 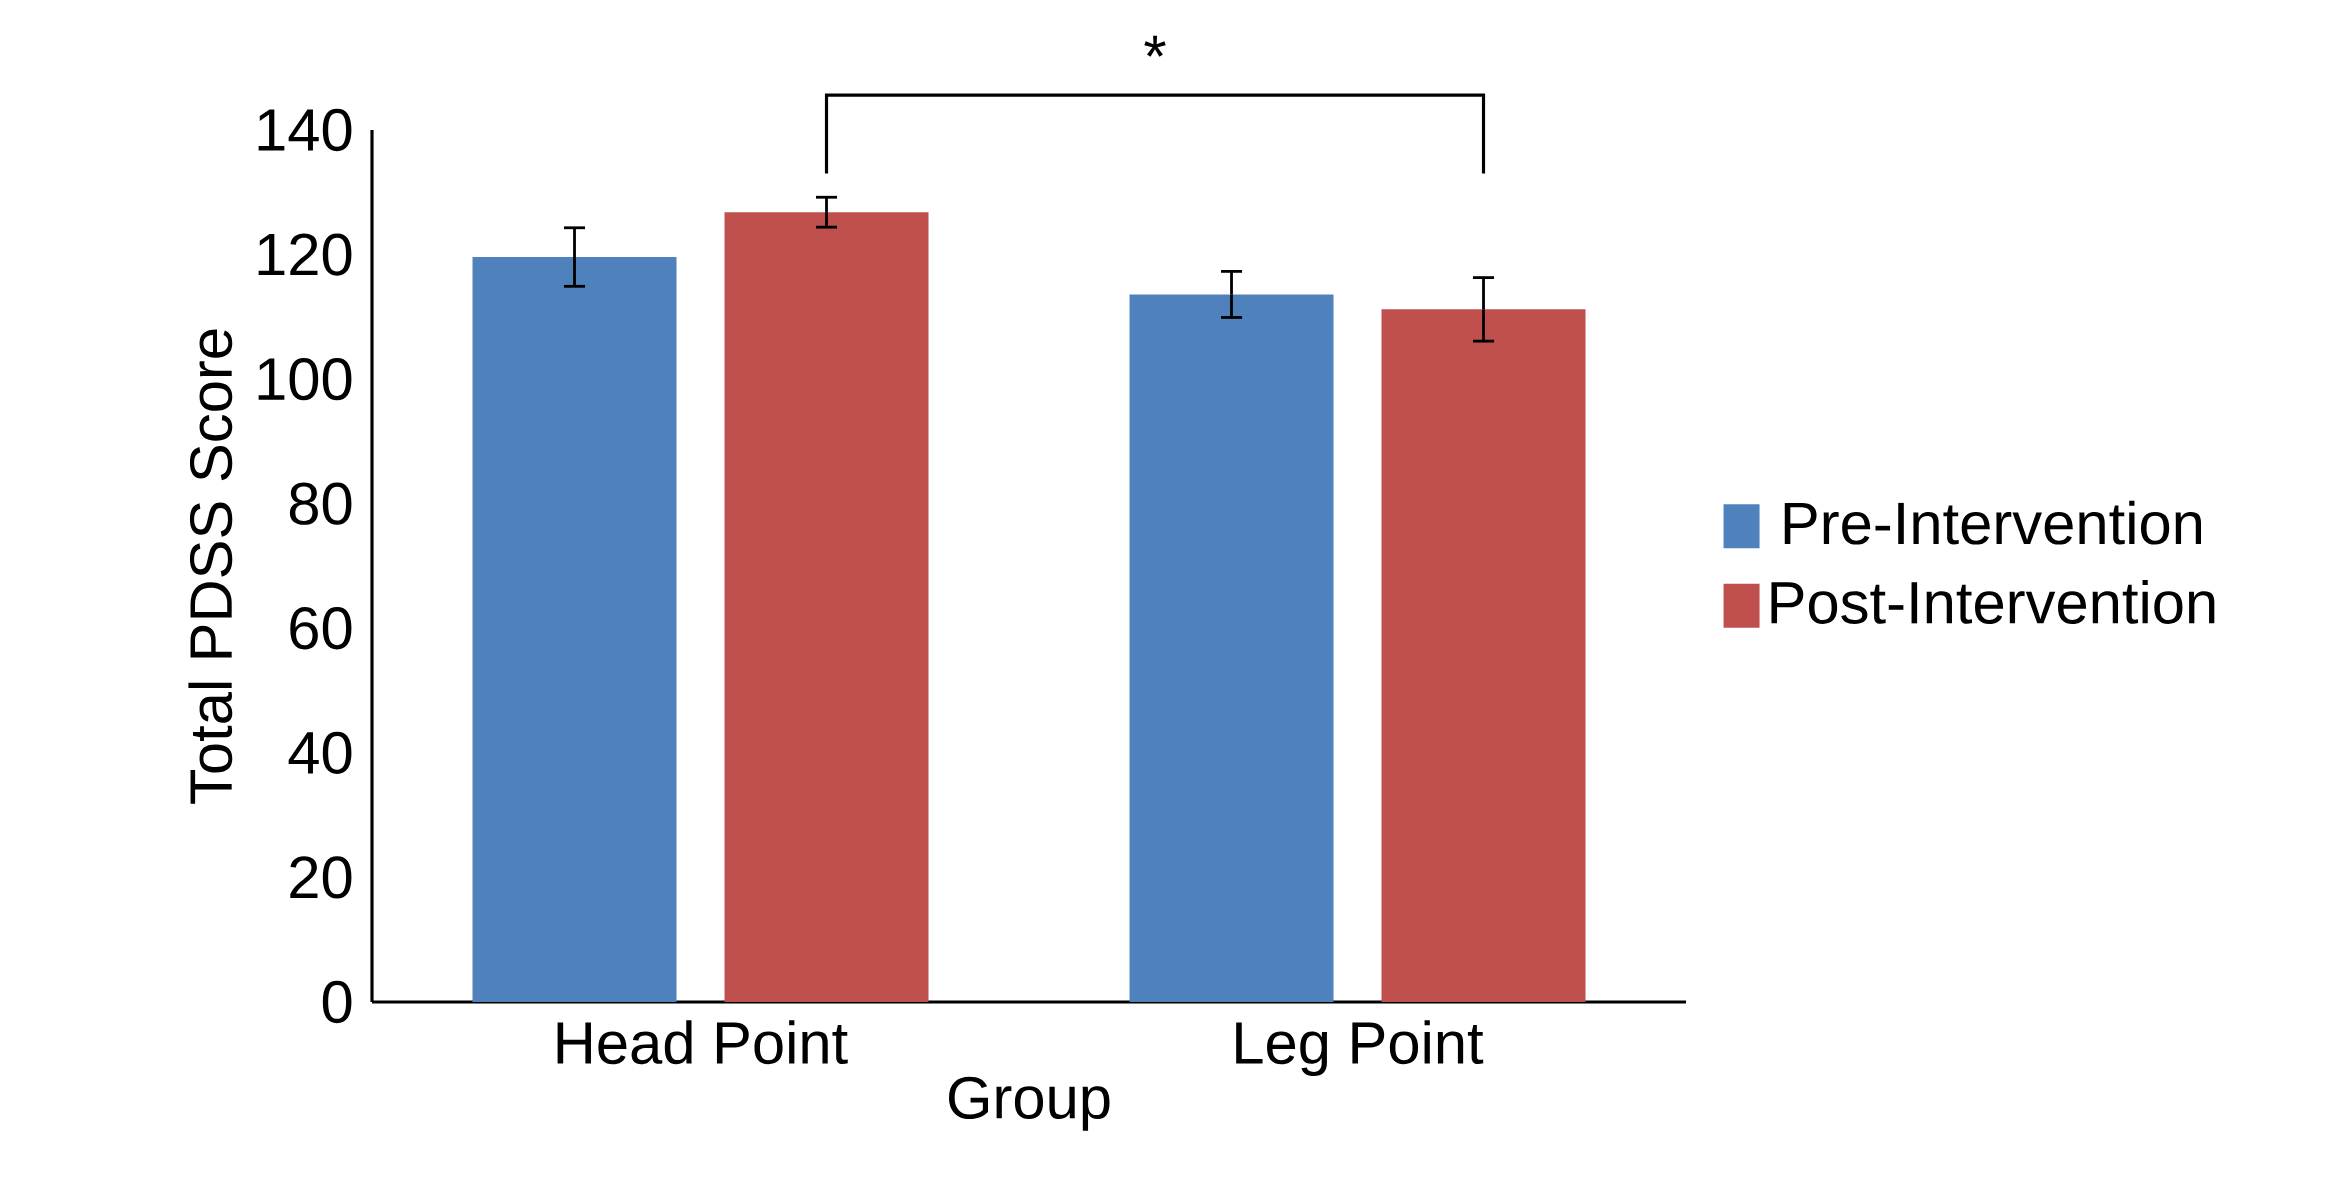 What do you see at coordinates (305, 379) in the screenshot?
I see `y-tick-label: 100` at bounding box center [305, 379].